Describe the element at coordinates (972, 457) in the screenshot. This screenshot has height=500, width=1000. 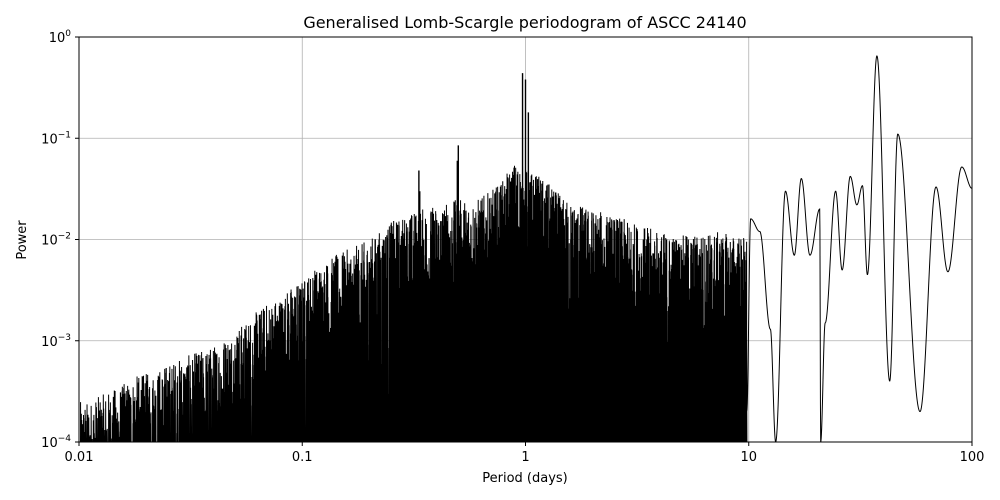
I see `x-tick-label: 100` at that location.